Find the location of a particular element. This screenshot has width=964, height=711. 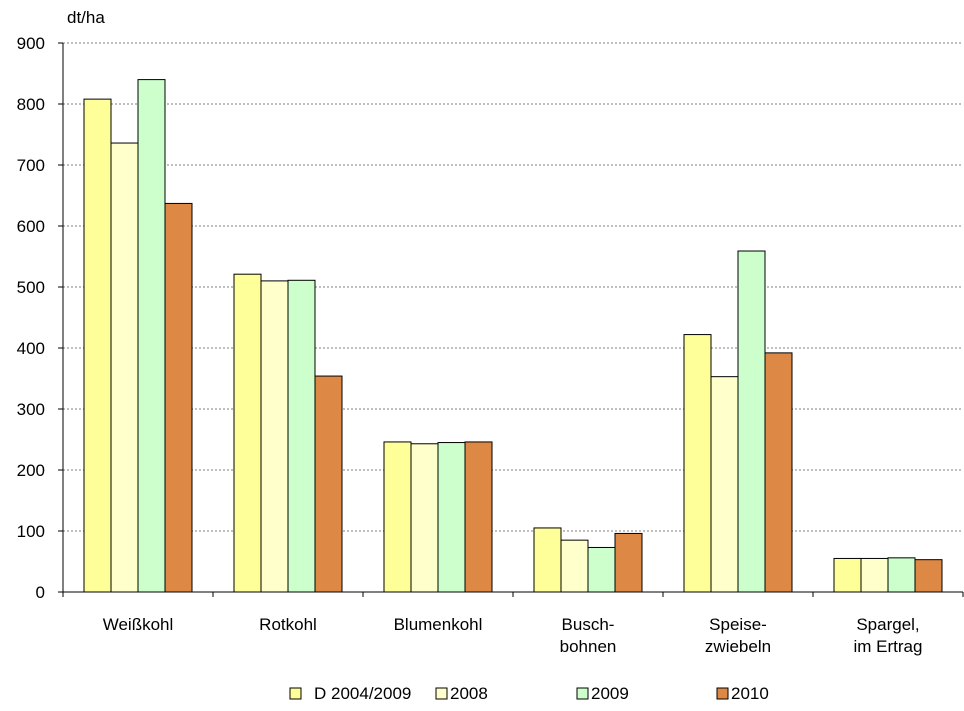

y-tick-label: 700 is located at coordinates (31, 165).